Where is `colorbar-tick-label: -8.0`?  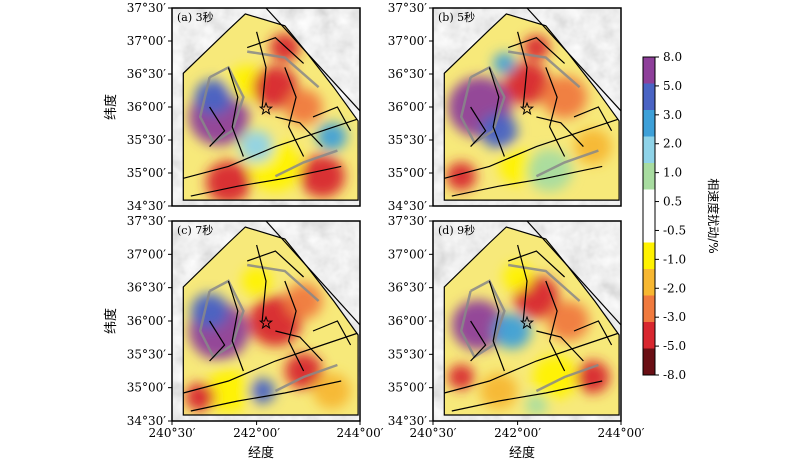 colorbar-tick-label: -8.0 is located at coordinates (674, 375).